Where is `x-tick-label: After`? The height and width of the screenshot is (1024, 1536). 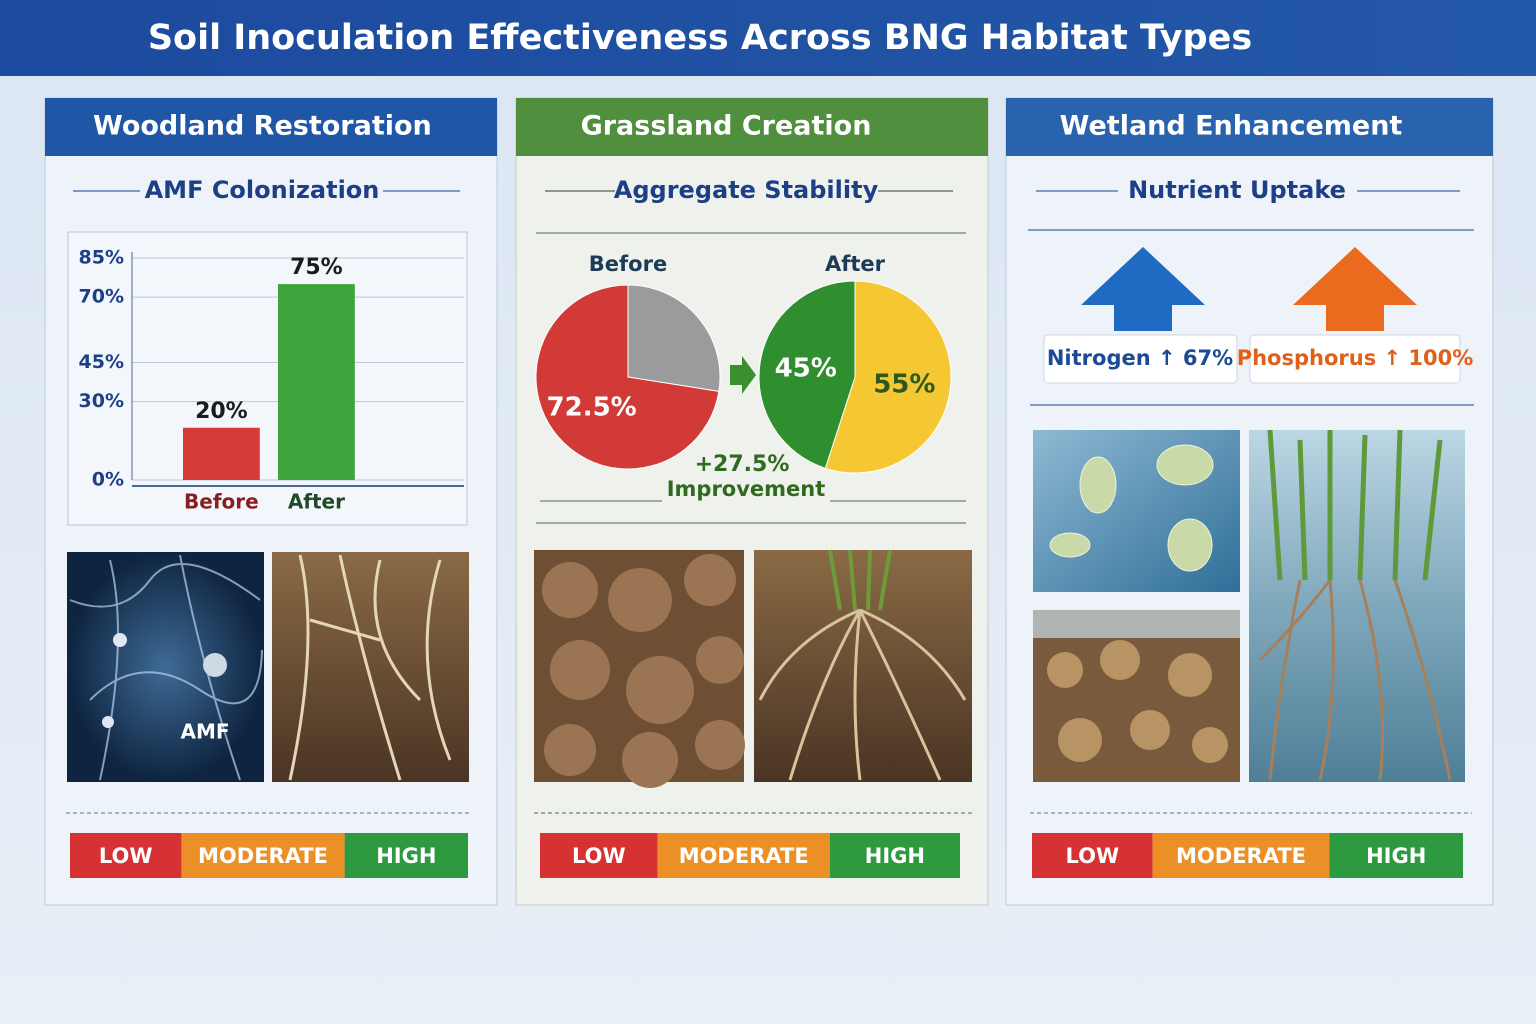 x-tick-label: After is located at coordinates (316, 502).